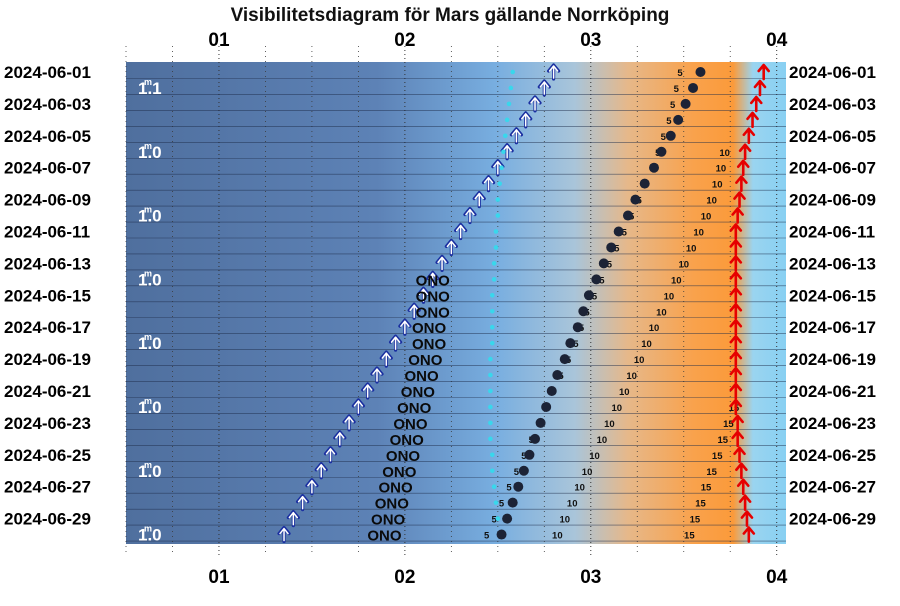 The width and height of the screenshot is (900, 606). Describe the element at coordinates (590, 40) in the screenshot. I see `hour-tick-top: 03` at that location.